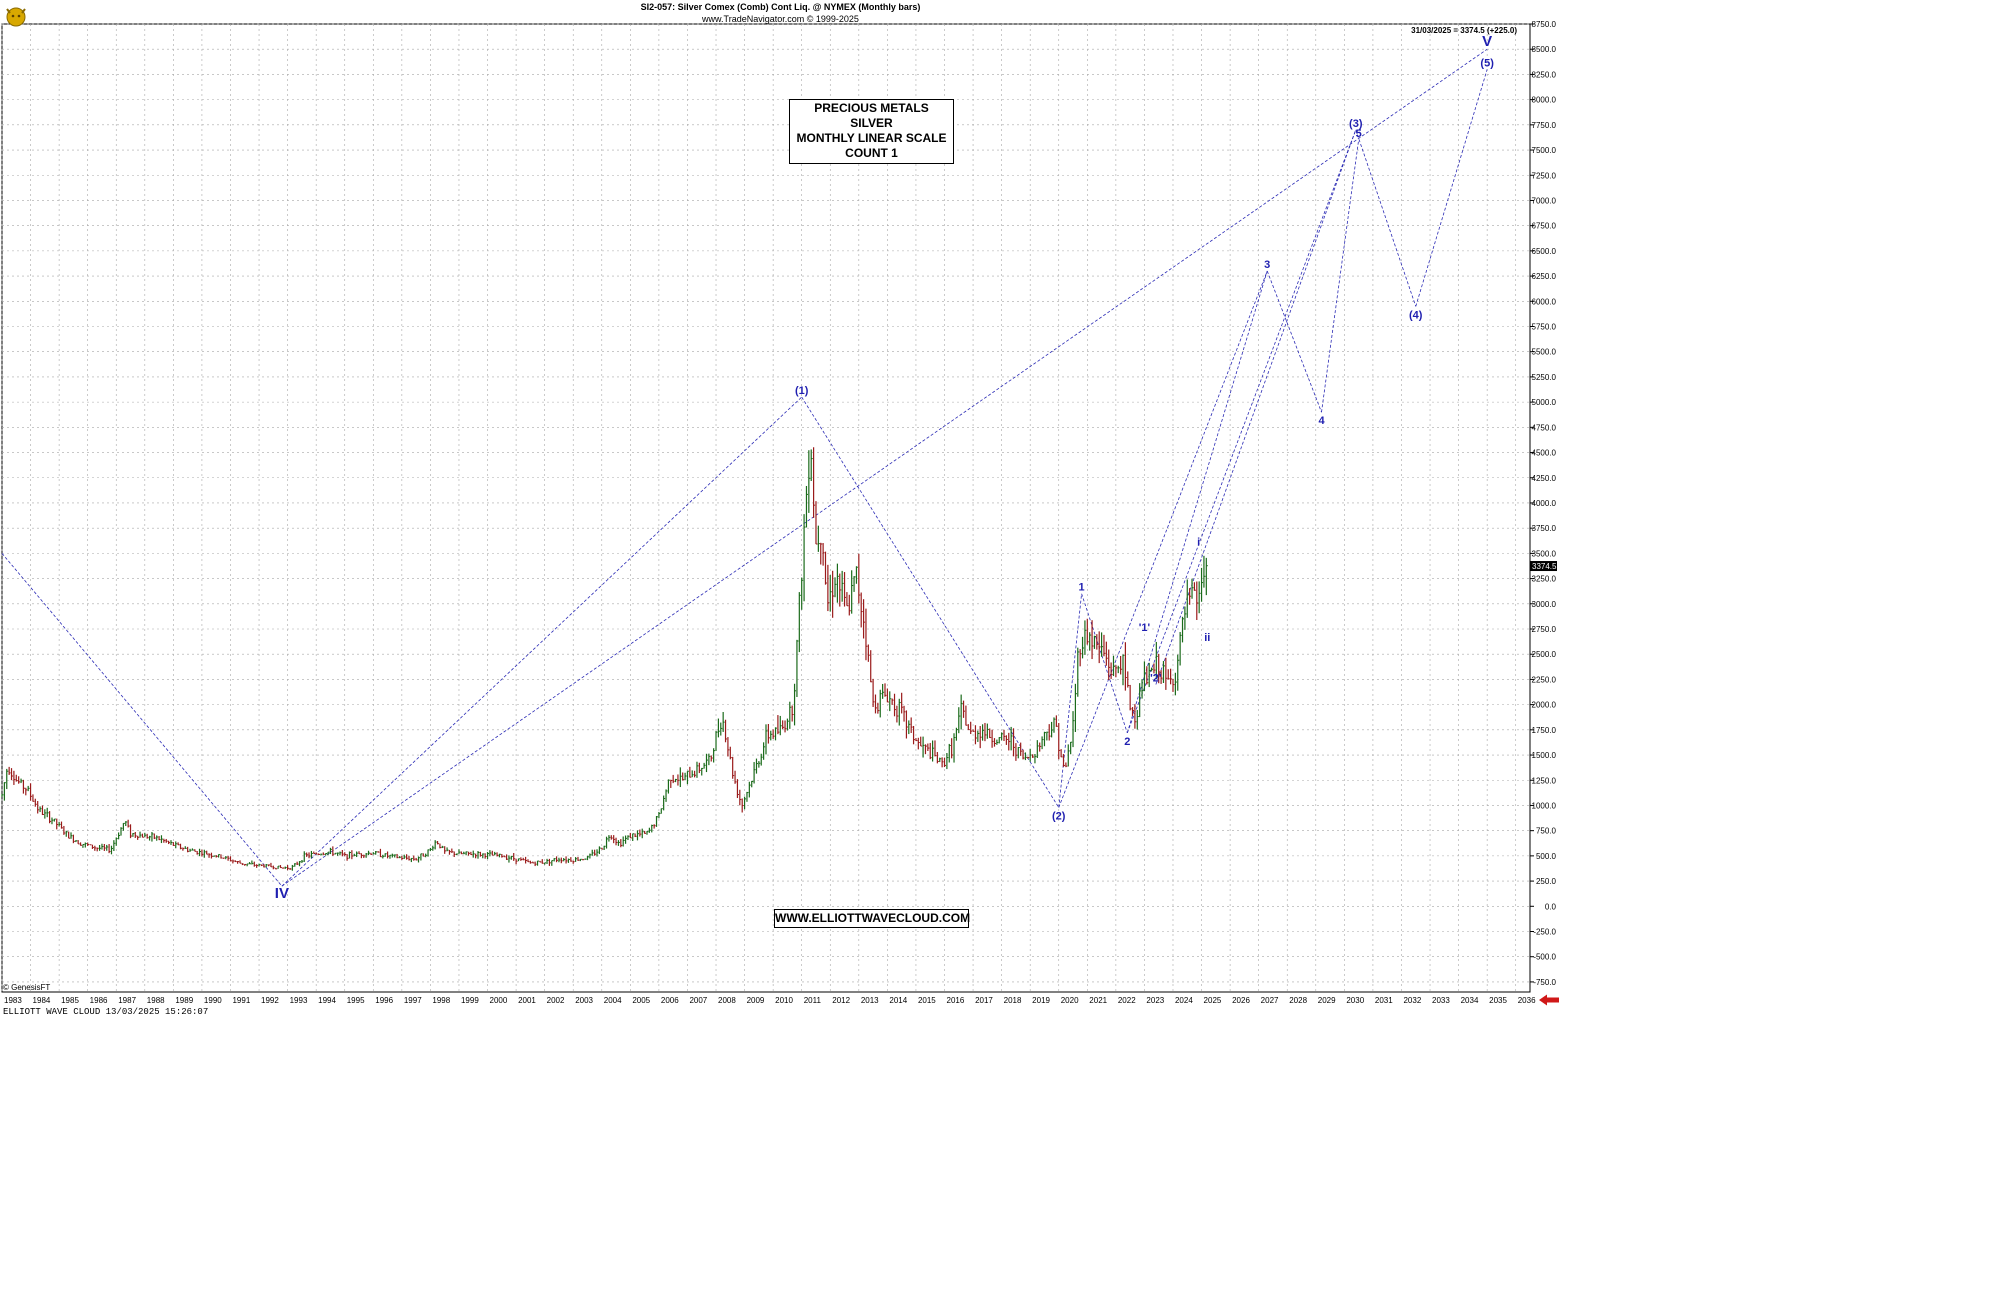 Image resolution: width=1990 pixels, height=1291 pixels. I want to click on x-tick-label: 1987, so click(127, 1000).